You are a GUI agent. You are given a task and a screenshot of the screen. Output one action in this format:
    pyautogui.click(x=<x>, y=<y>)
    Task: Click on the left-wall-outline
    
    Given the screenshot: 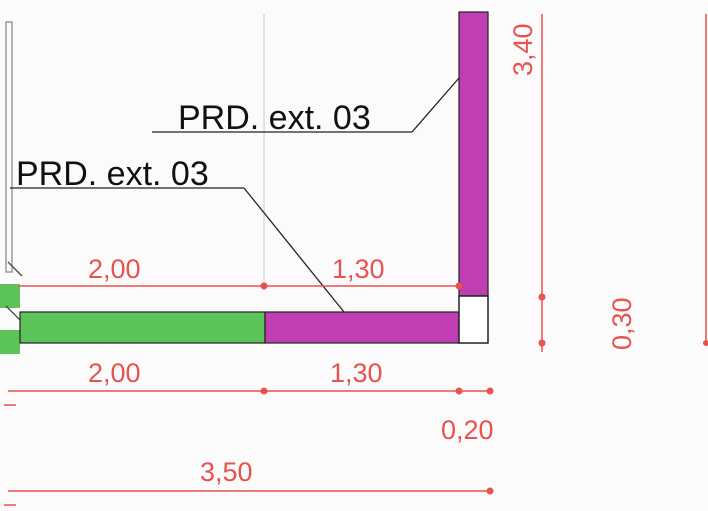 What is the action you would take?
    pyautogui.click(x=9, y=147)
    